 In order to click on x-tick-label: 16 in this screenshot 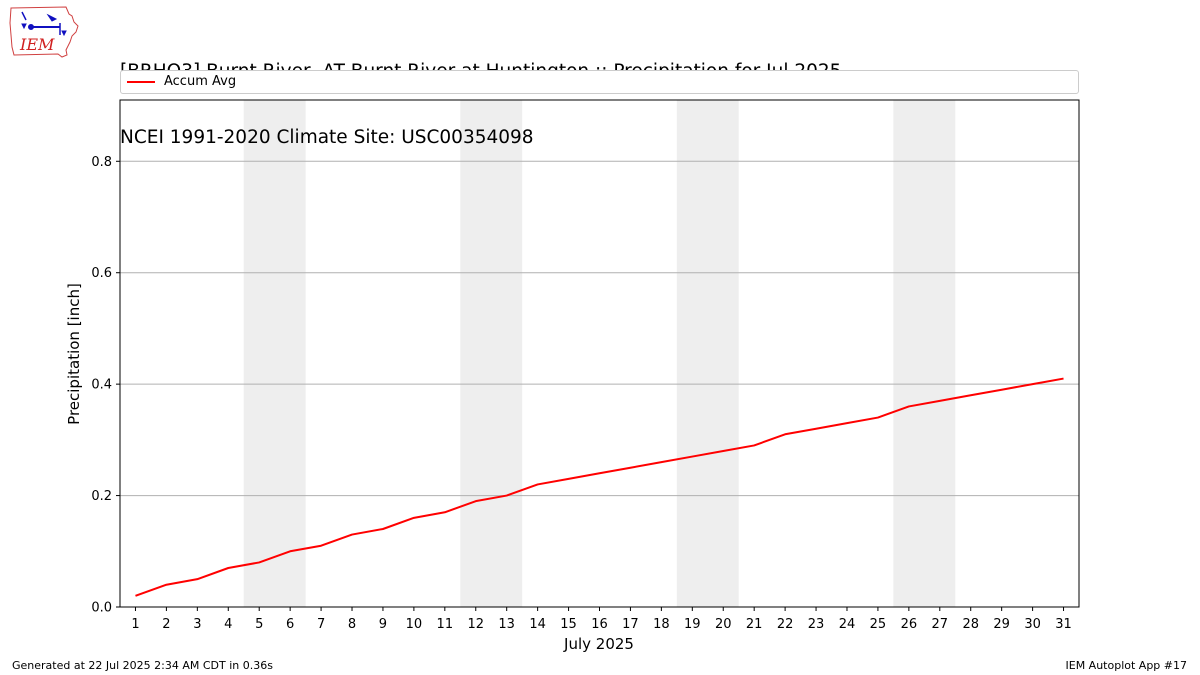, I will do `click(599, 624)`.